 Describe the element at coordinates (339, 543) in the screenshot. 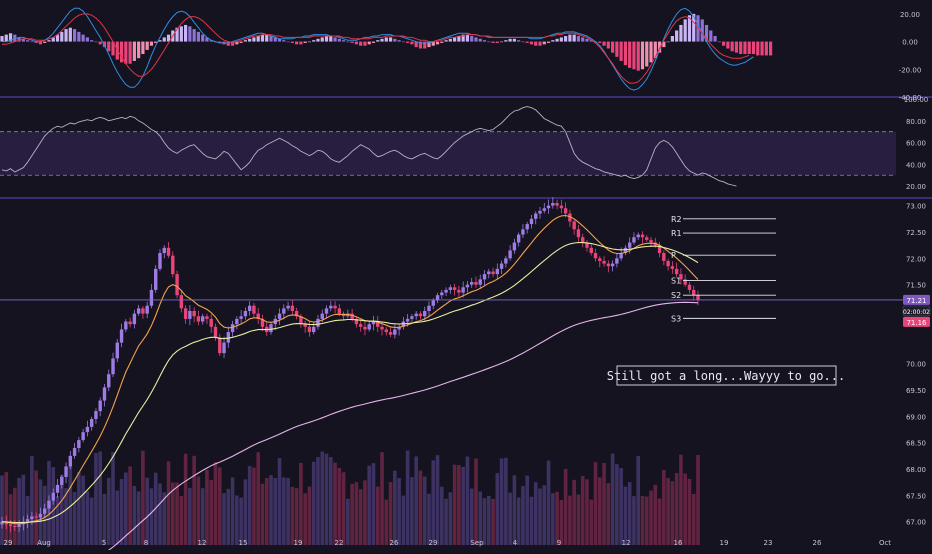

I see `time-axis-tick: 22` at that location.